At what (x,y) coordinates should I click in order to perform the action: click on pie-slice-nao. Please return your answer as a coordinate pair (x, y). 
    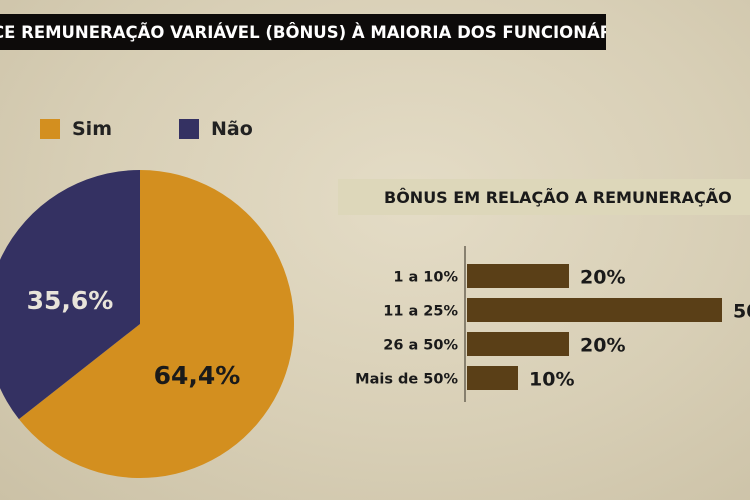
    Looking at the image, I should click on (70, 295).